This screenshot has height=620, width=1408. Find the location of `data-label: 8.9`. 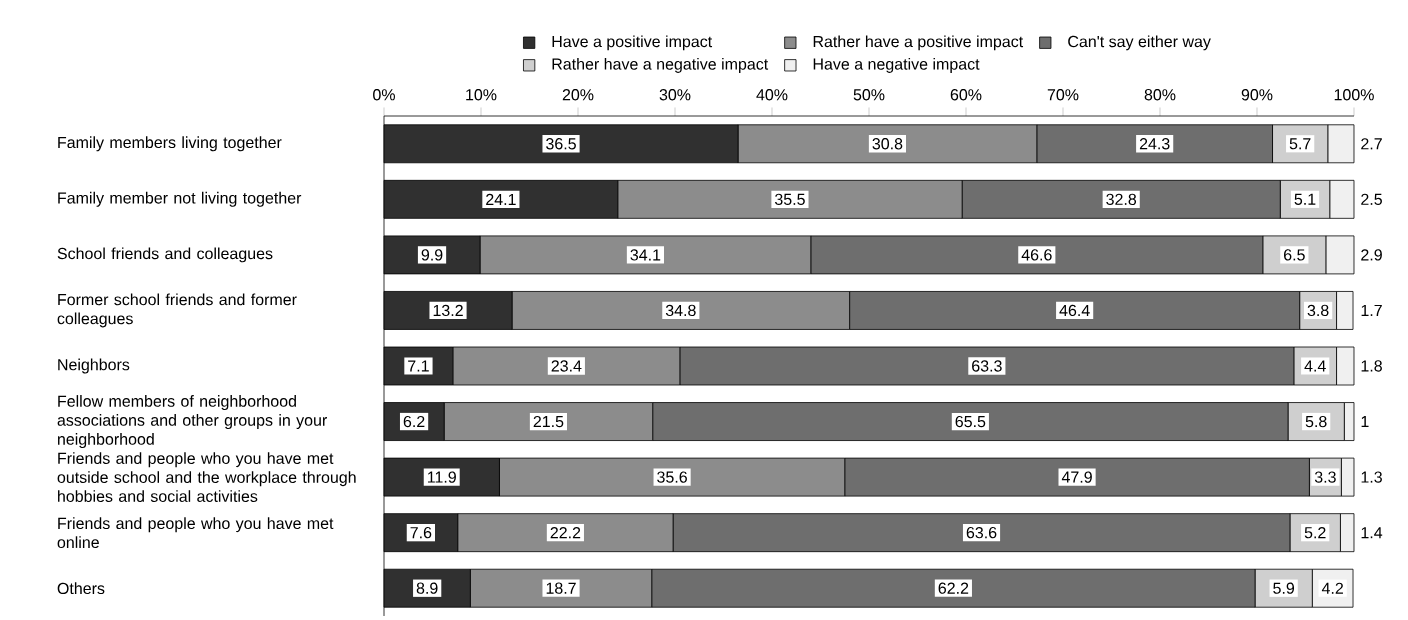

data-label: 8.9 is located at coordinates (427, 588).